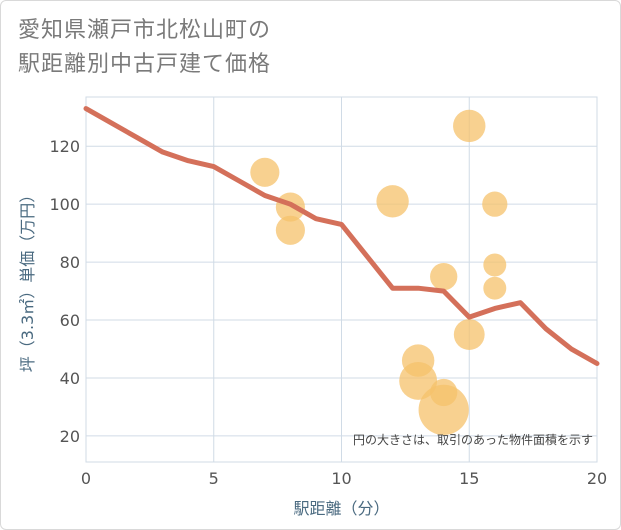 This screenshot has height=530, width=621. What do you see at coordinates (145, 30) in the screenshot?
I see `chart-title-line1: 愛知県瀬戸市北松山町の` at bounding box center [145, 30].